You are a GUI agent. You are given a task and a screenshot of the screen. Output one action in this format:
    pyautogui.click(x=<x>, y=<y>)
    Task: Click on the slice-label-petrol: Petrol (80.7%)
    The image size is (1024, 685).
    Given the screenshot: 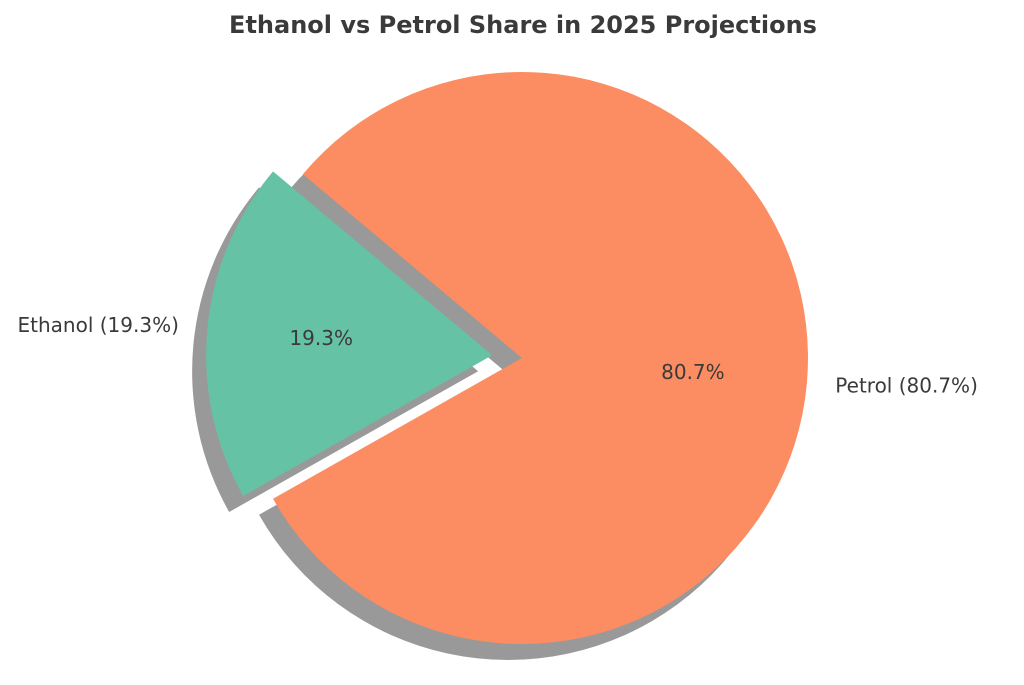 What is the action you would take?
    pyautogui.click(x=906, y=385)
    